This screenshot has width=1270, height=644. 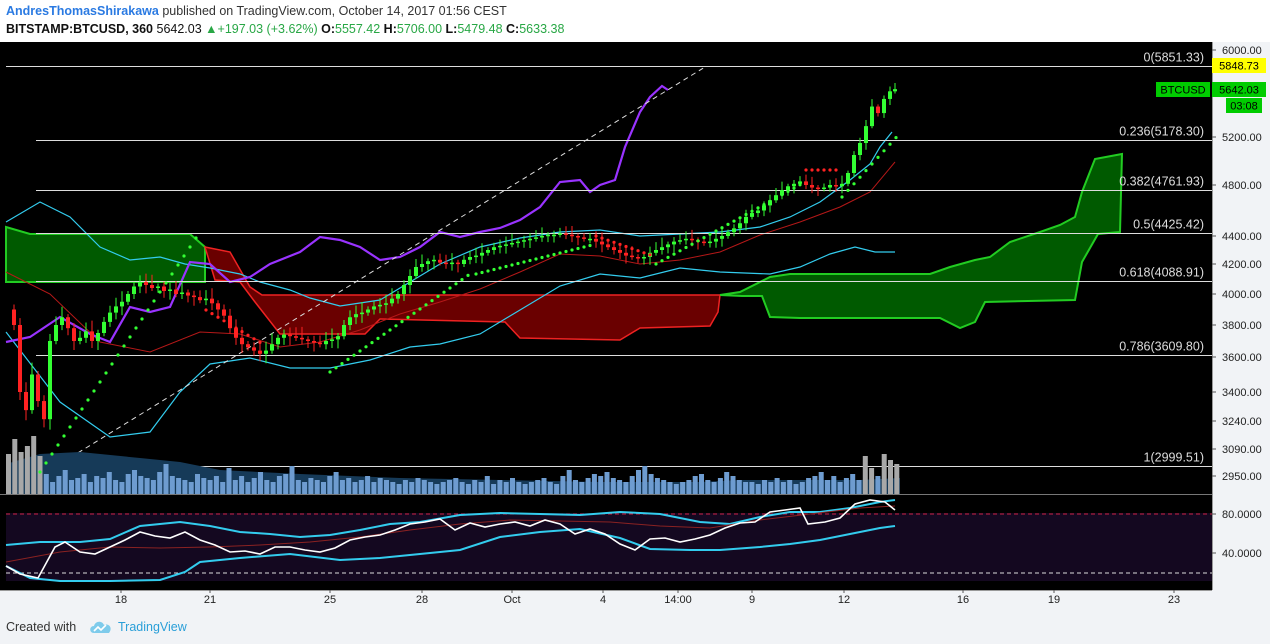 I want to click on y-tick-label: 4400.00, so click(x=1242, y=237).